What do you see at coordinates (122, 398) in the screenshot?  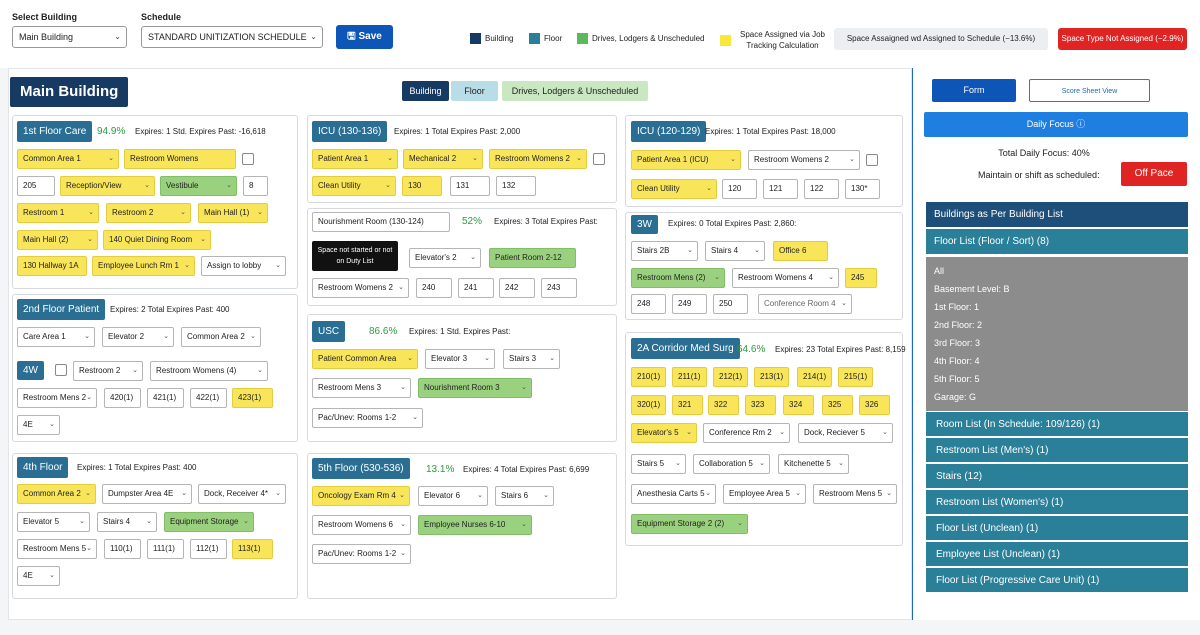 I see `room-chip: 420(1)` at bounding box center [122, 398].